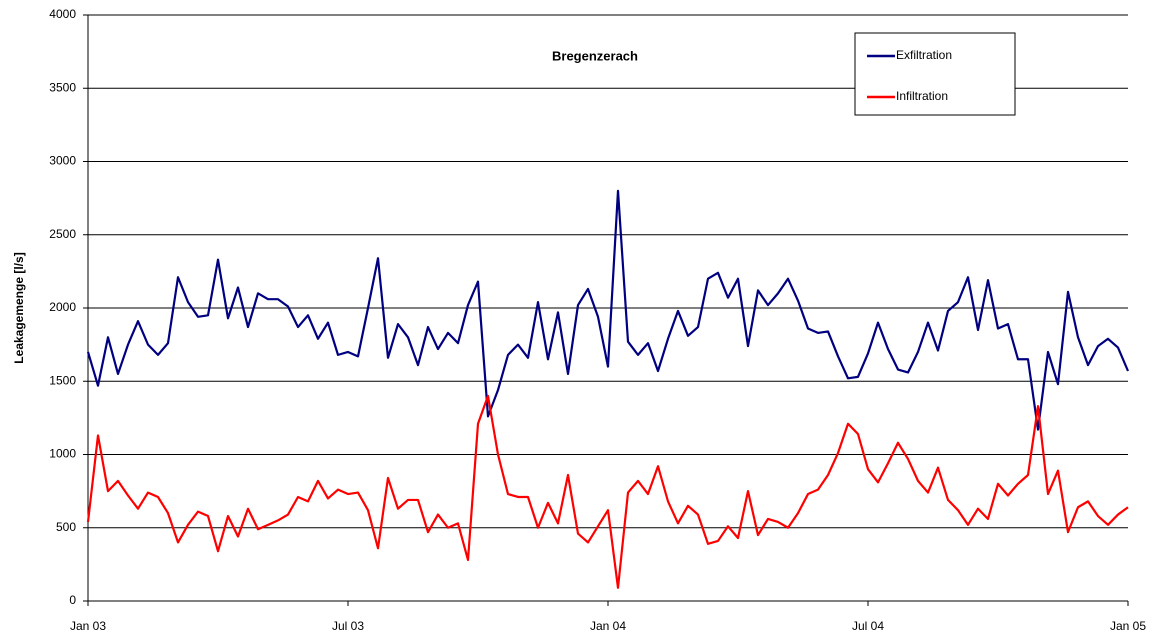 The image size is (1161, 642). I want to click on legend-box, so click(935, 74).